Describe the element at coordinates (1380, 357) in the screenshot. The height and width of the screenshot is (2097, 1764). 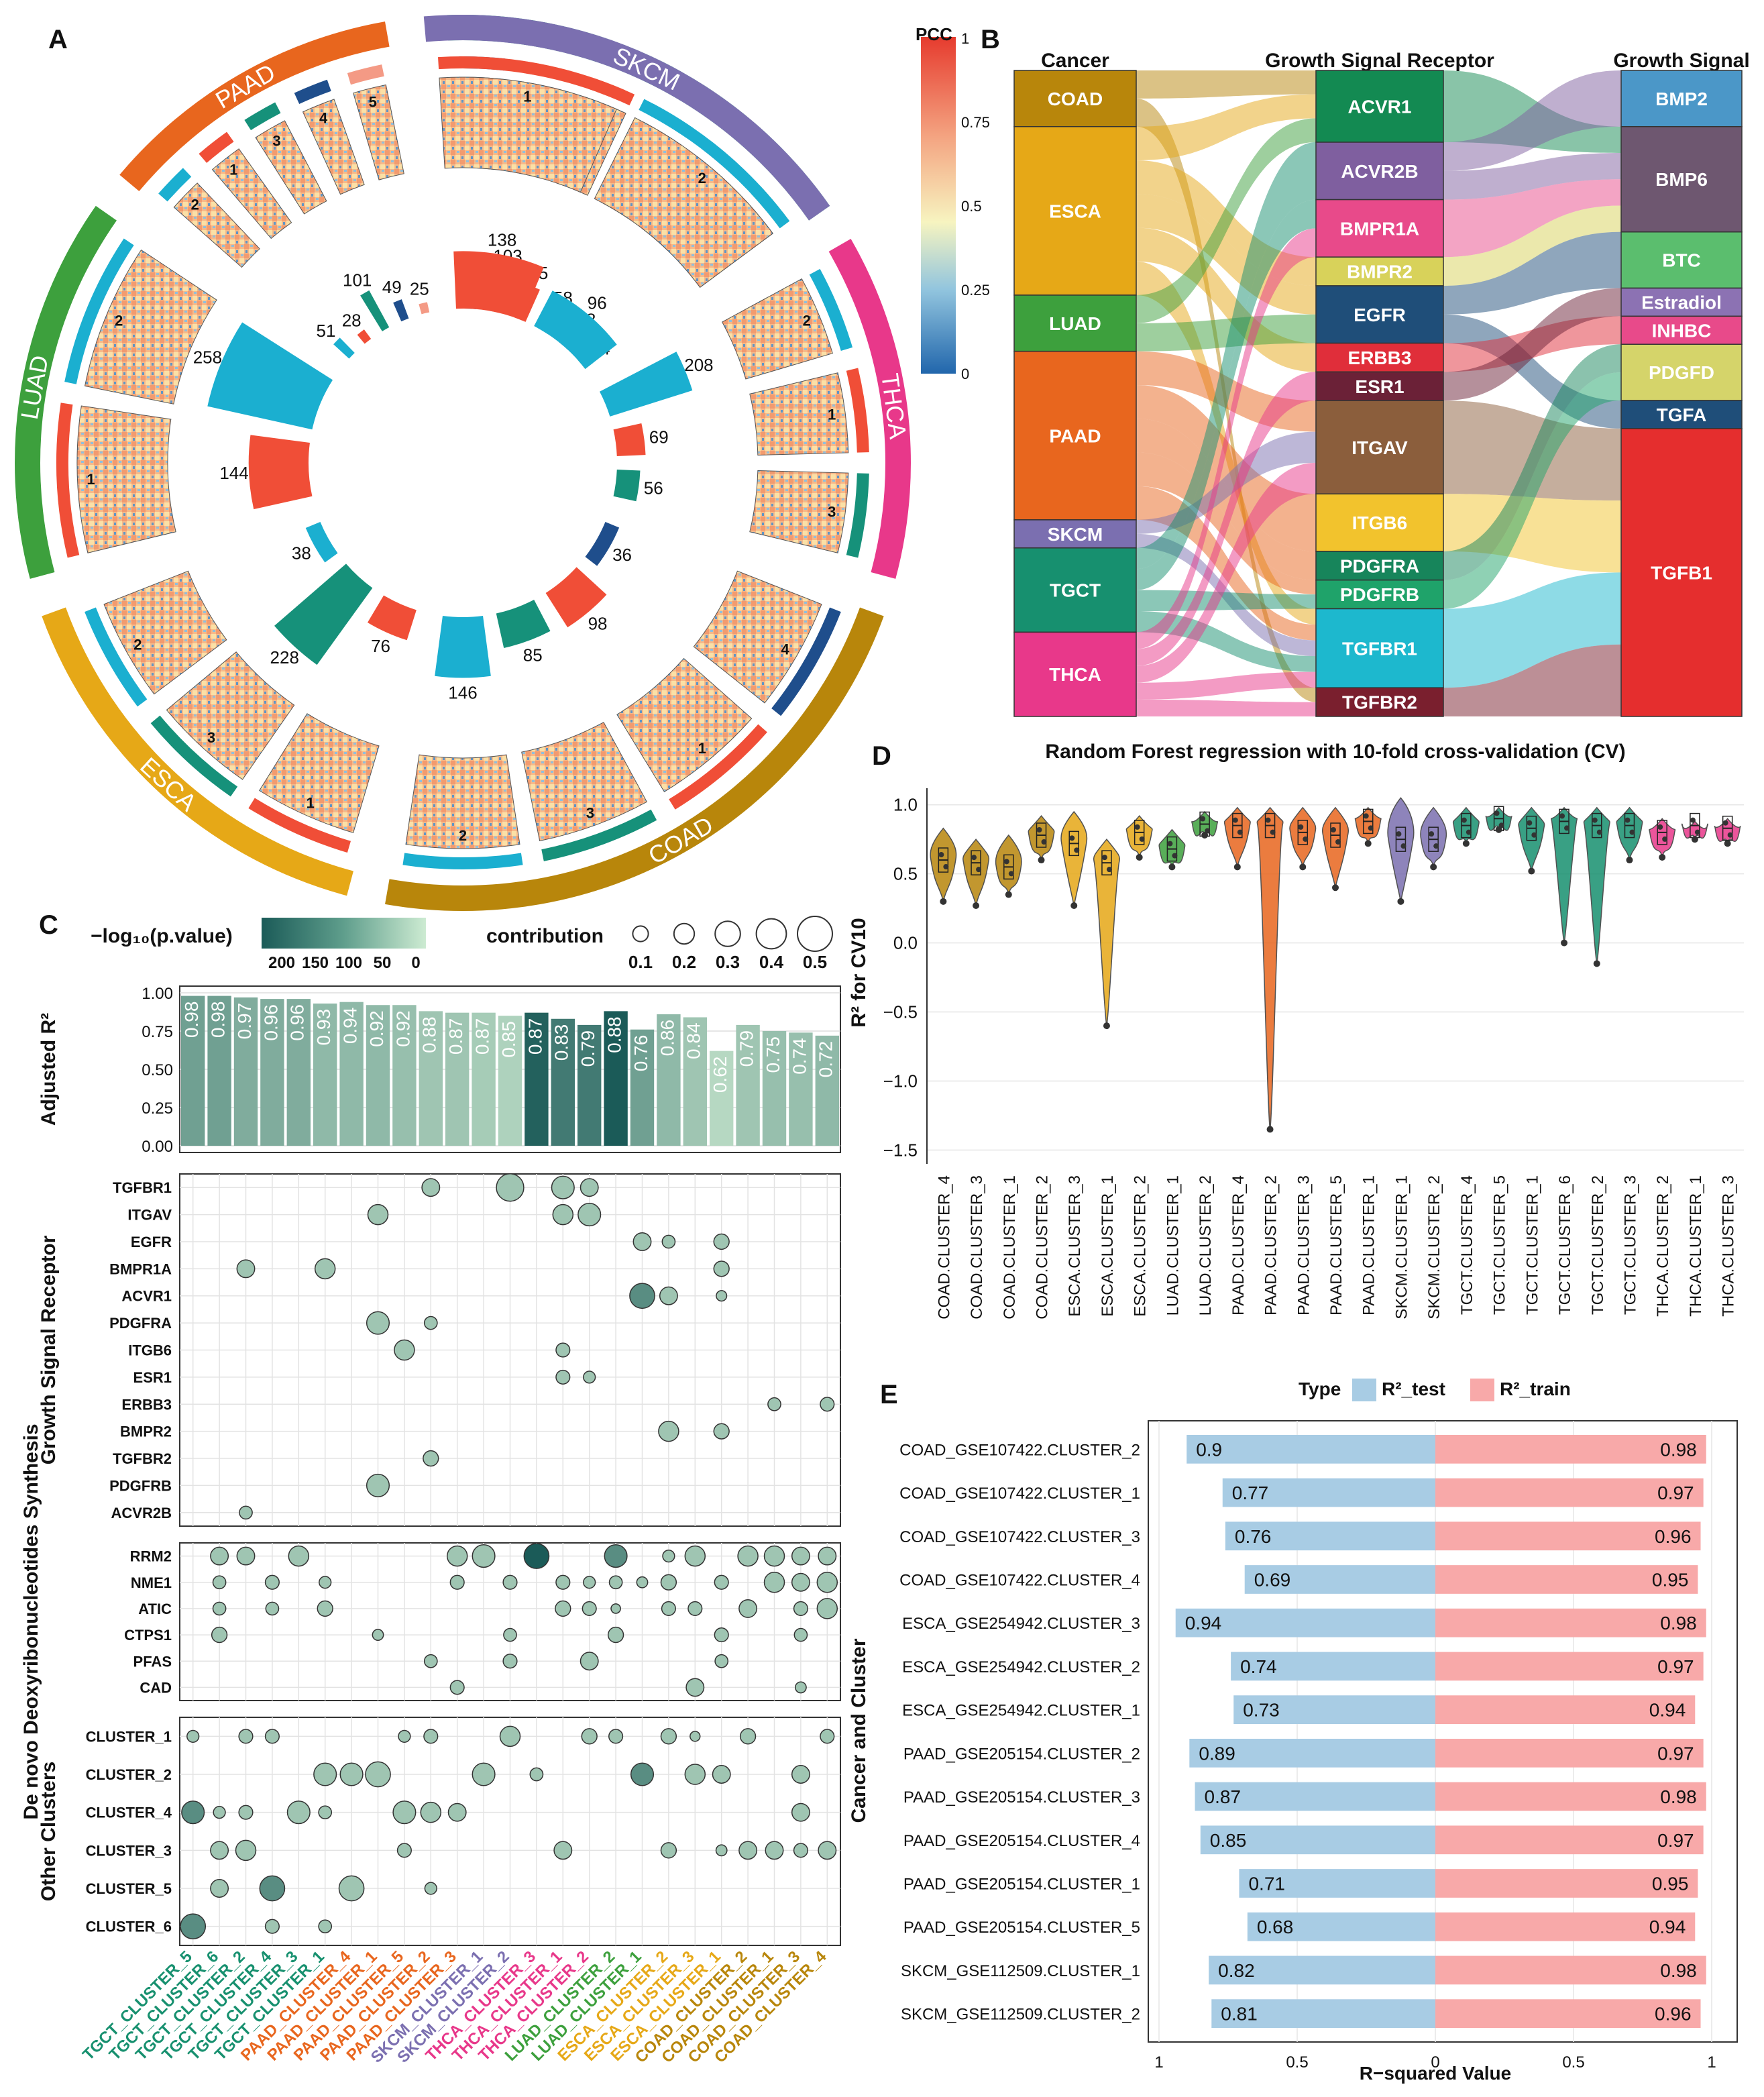
I see `sankey-label-receptor: ERBB3` at that location.